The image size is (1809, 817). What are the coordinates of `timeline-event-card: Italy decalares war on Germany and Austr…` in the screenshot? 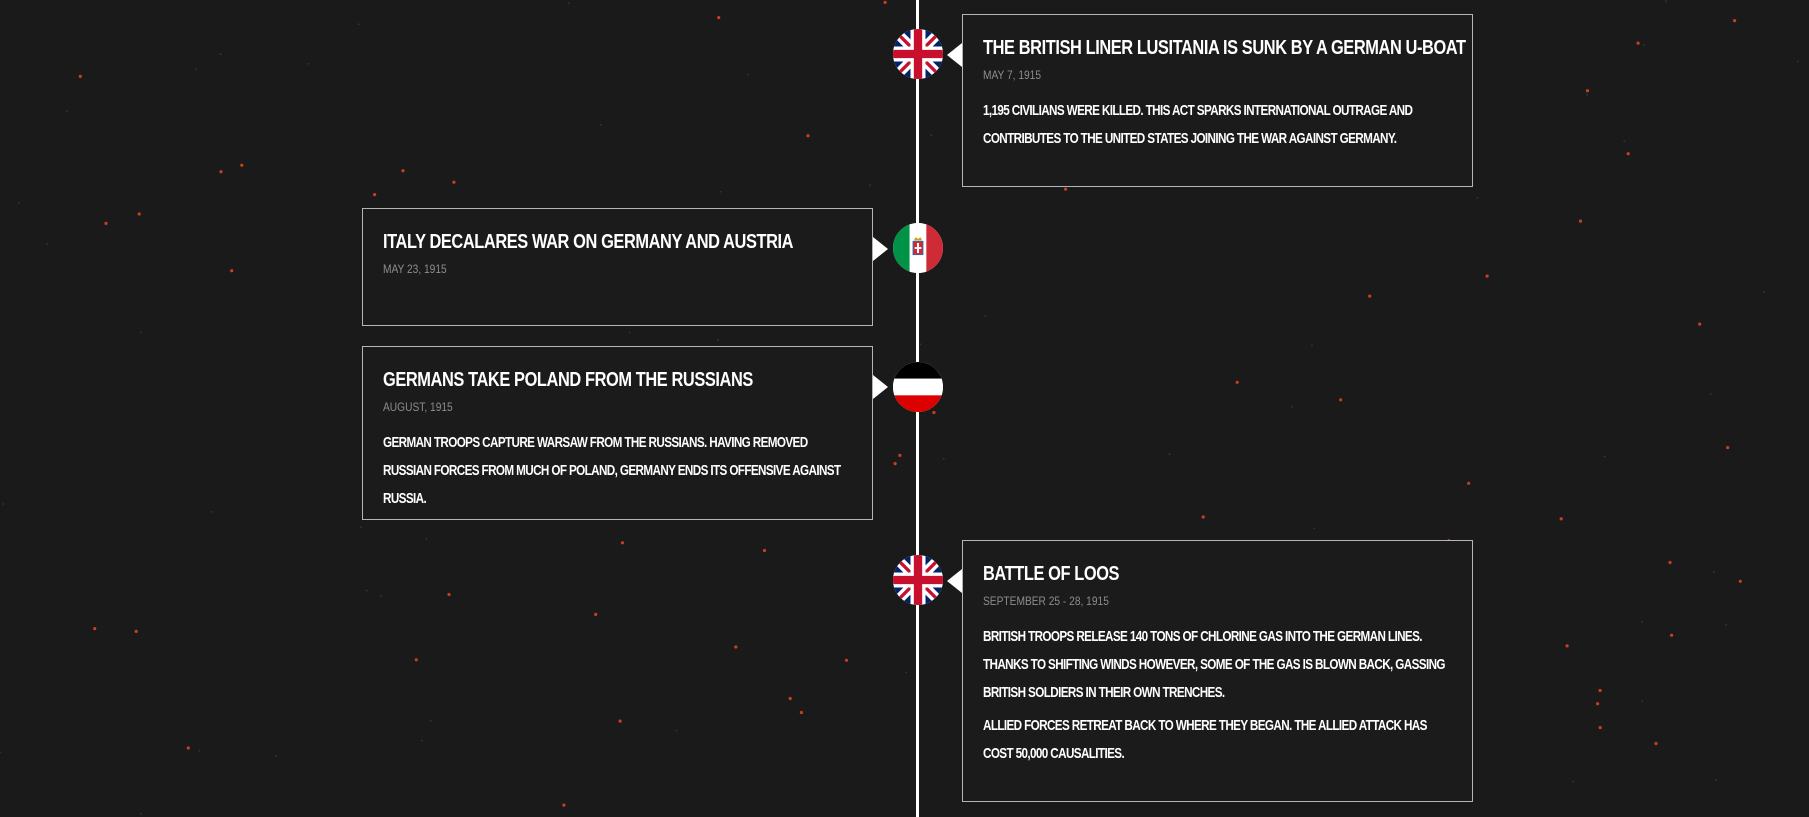 It's located at (625, 267).